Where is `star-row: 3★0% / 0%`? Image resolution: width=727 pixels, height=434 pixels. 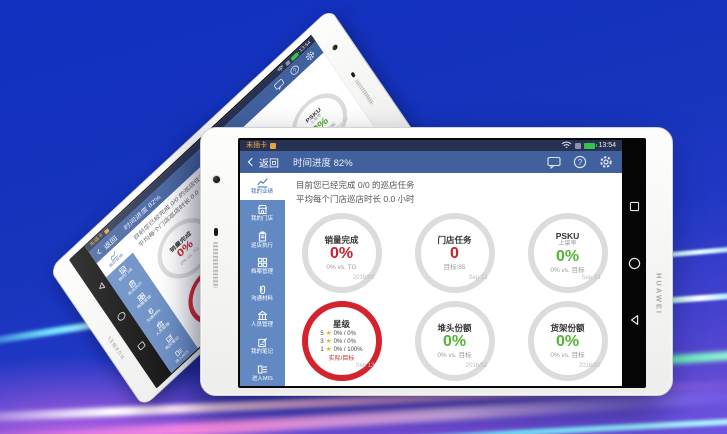 star-row: 3★0% / 0% is located at coordinates (341, 342).